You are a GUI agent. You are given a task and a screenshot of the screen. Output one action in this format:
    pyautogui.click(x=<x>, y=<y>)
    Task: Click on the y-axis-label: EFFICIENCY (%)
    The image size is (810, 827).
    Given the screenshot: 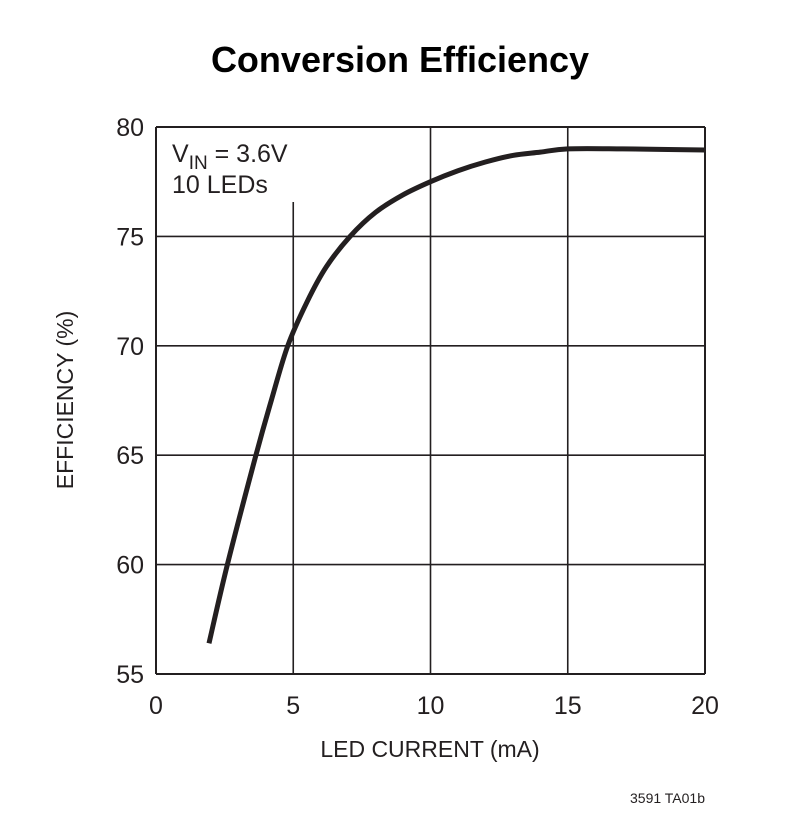 What is the action you would take?
    pyautogui.click(x=65, y=400)
    